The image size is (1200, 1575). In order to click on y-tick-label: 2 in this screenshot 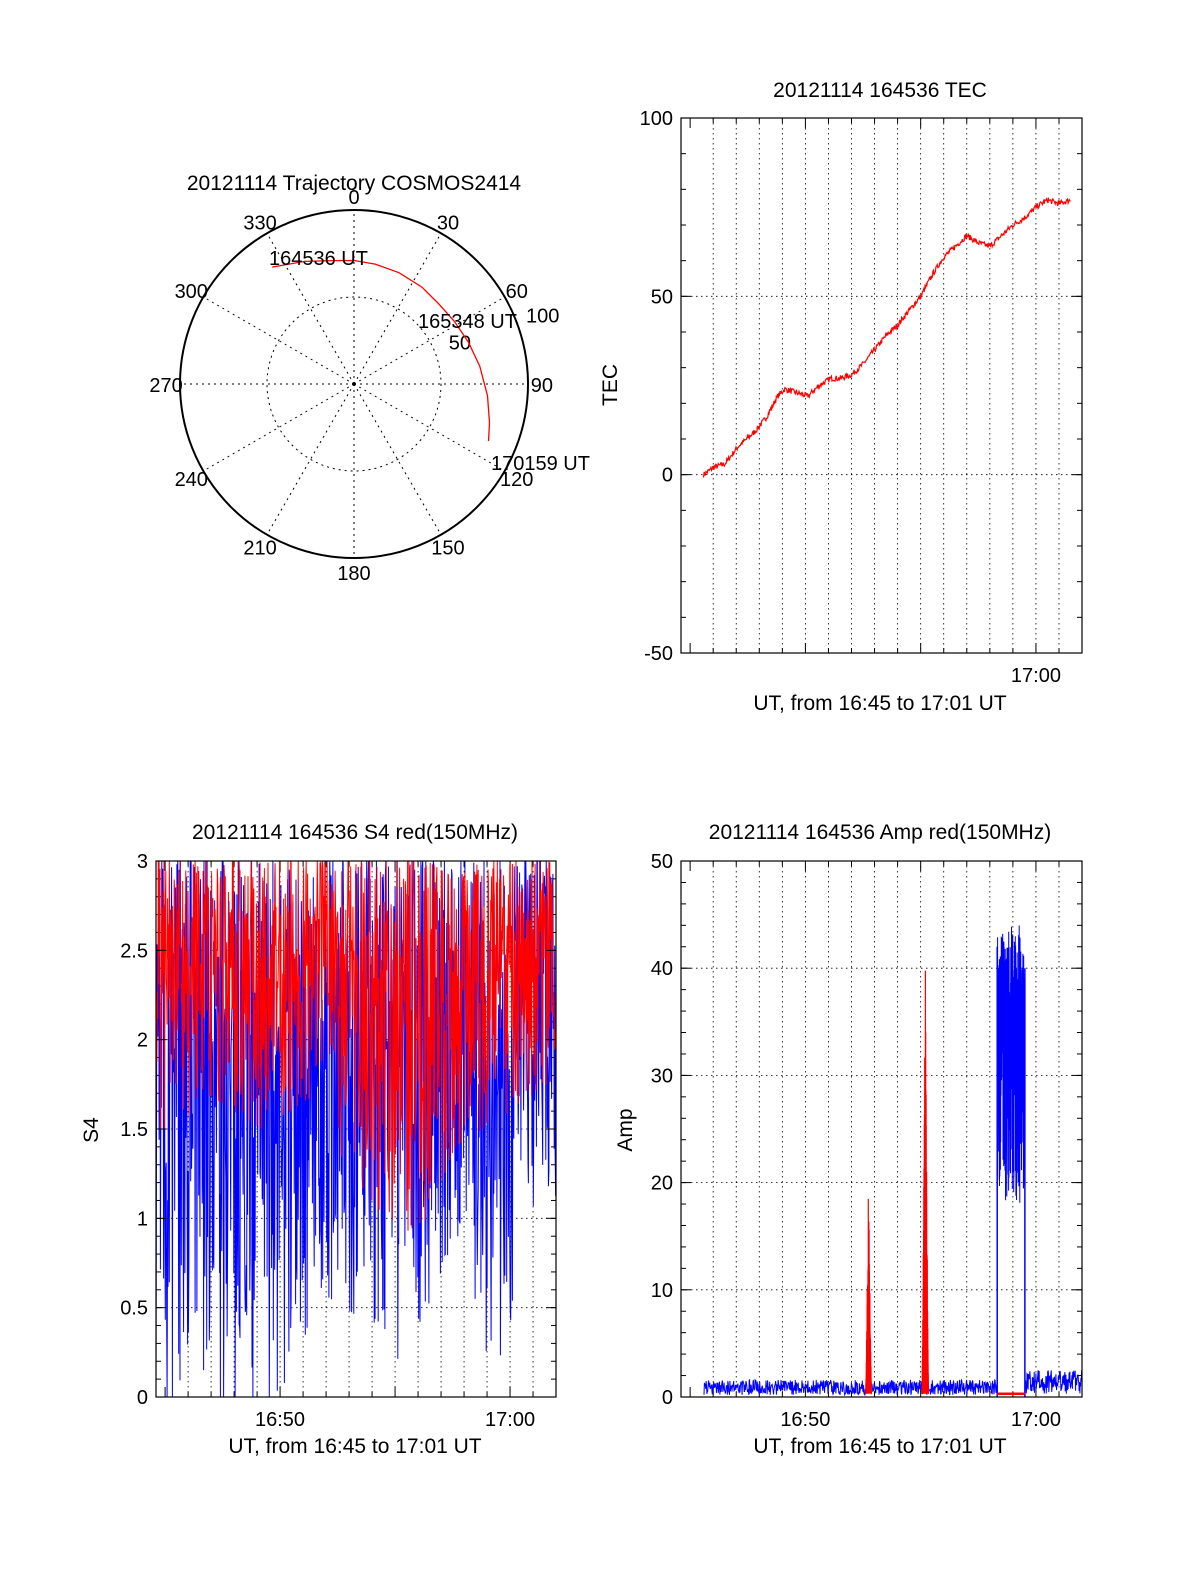, I will do `click(142, 1041)`.